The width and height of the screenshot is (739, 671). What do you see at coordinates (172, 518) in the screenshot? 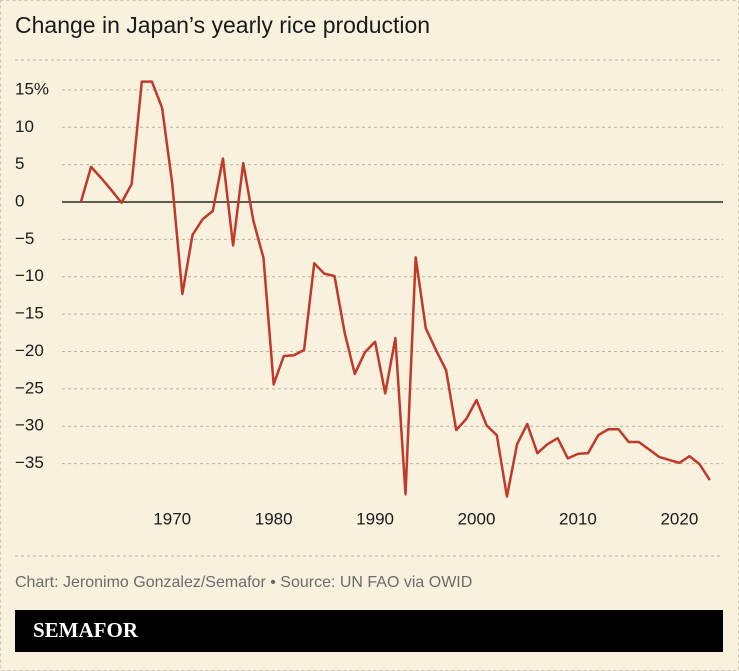
I see `x-tick-label: 1970` at bounding box center [172, 518].